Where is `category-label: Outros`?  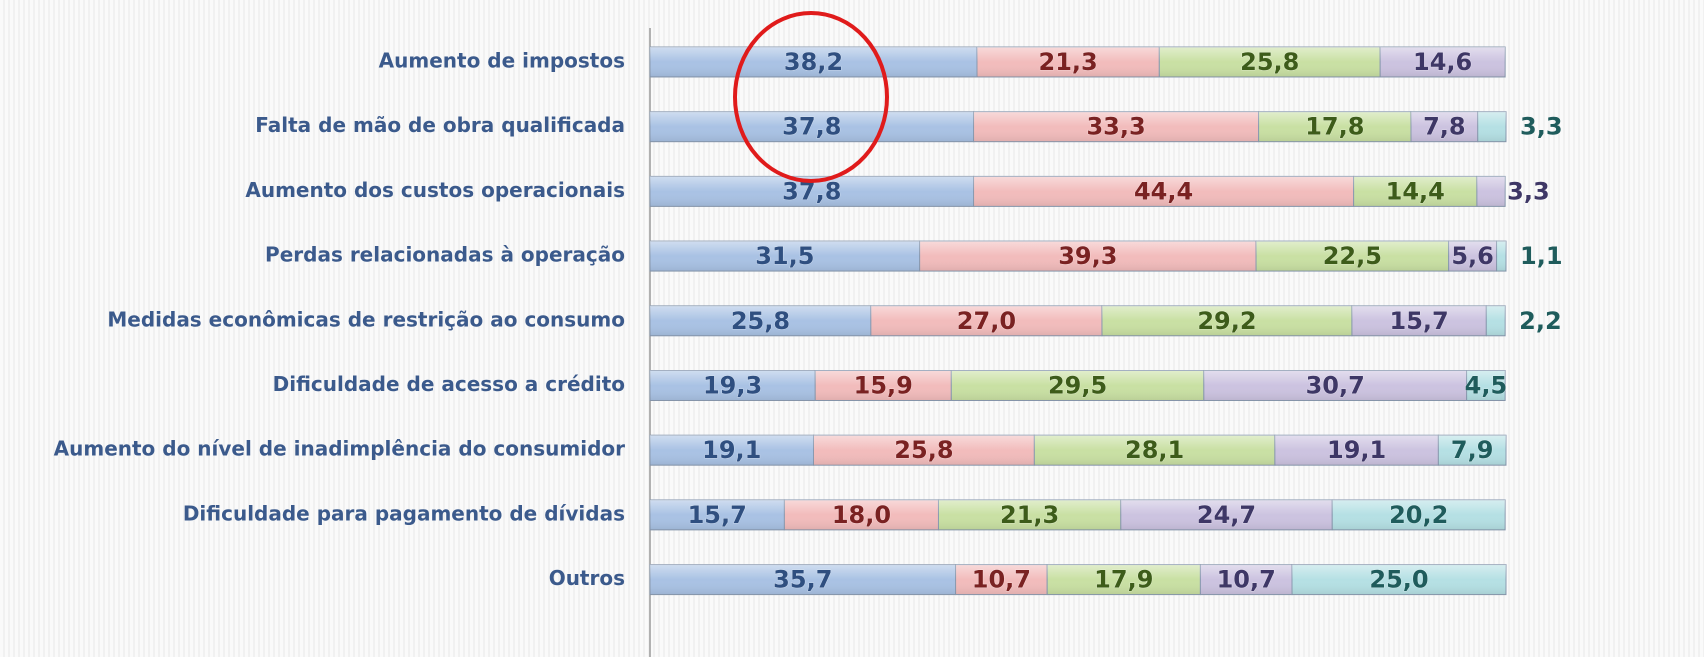
category-label: Outros is located at coordinates (587, 578).